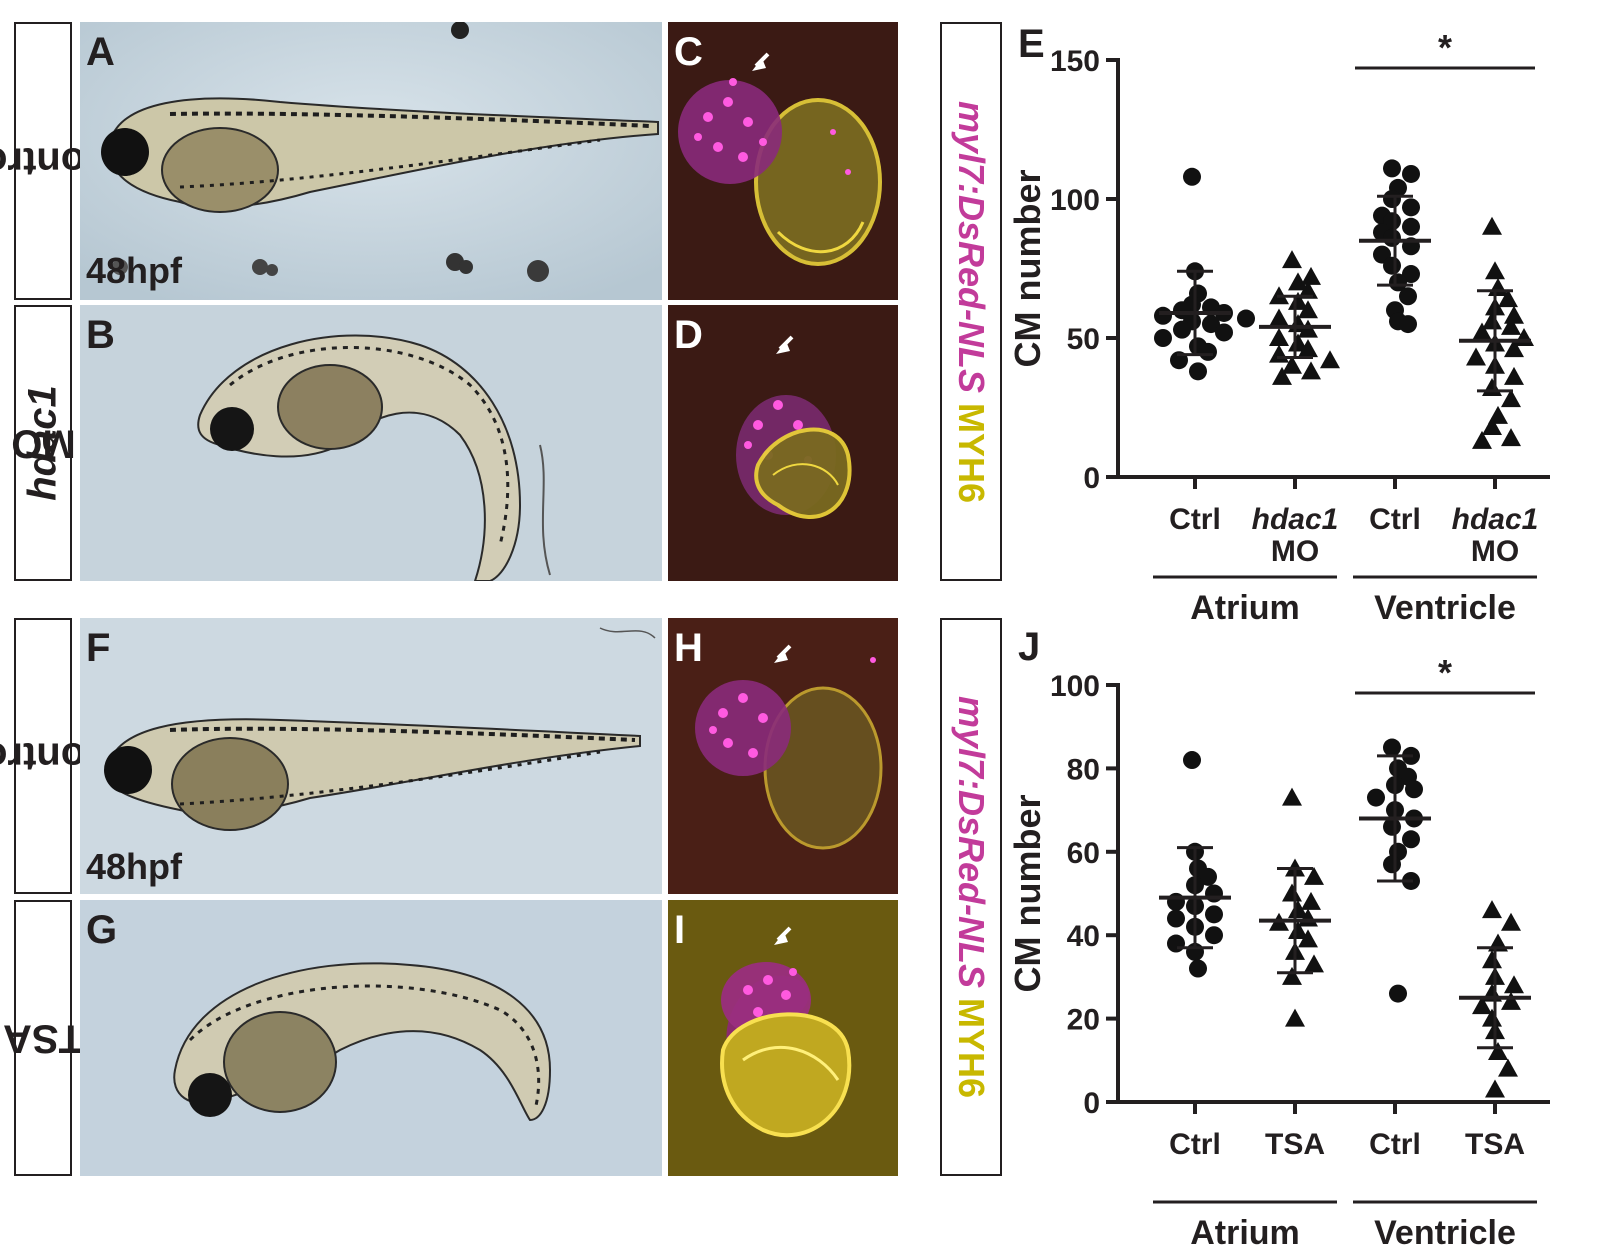 Image resolution: width=1616 pixels, height=1251 pixels. I want to click on panel-a-brightfield-image: A 48hpf, so click(371, 161).